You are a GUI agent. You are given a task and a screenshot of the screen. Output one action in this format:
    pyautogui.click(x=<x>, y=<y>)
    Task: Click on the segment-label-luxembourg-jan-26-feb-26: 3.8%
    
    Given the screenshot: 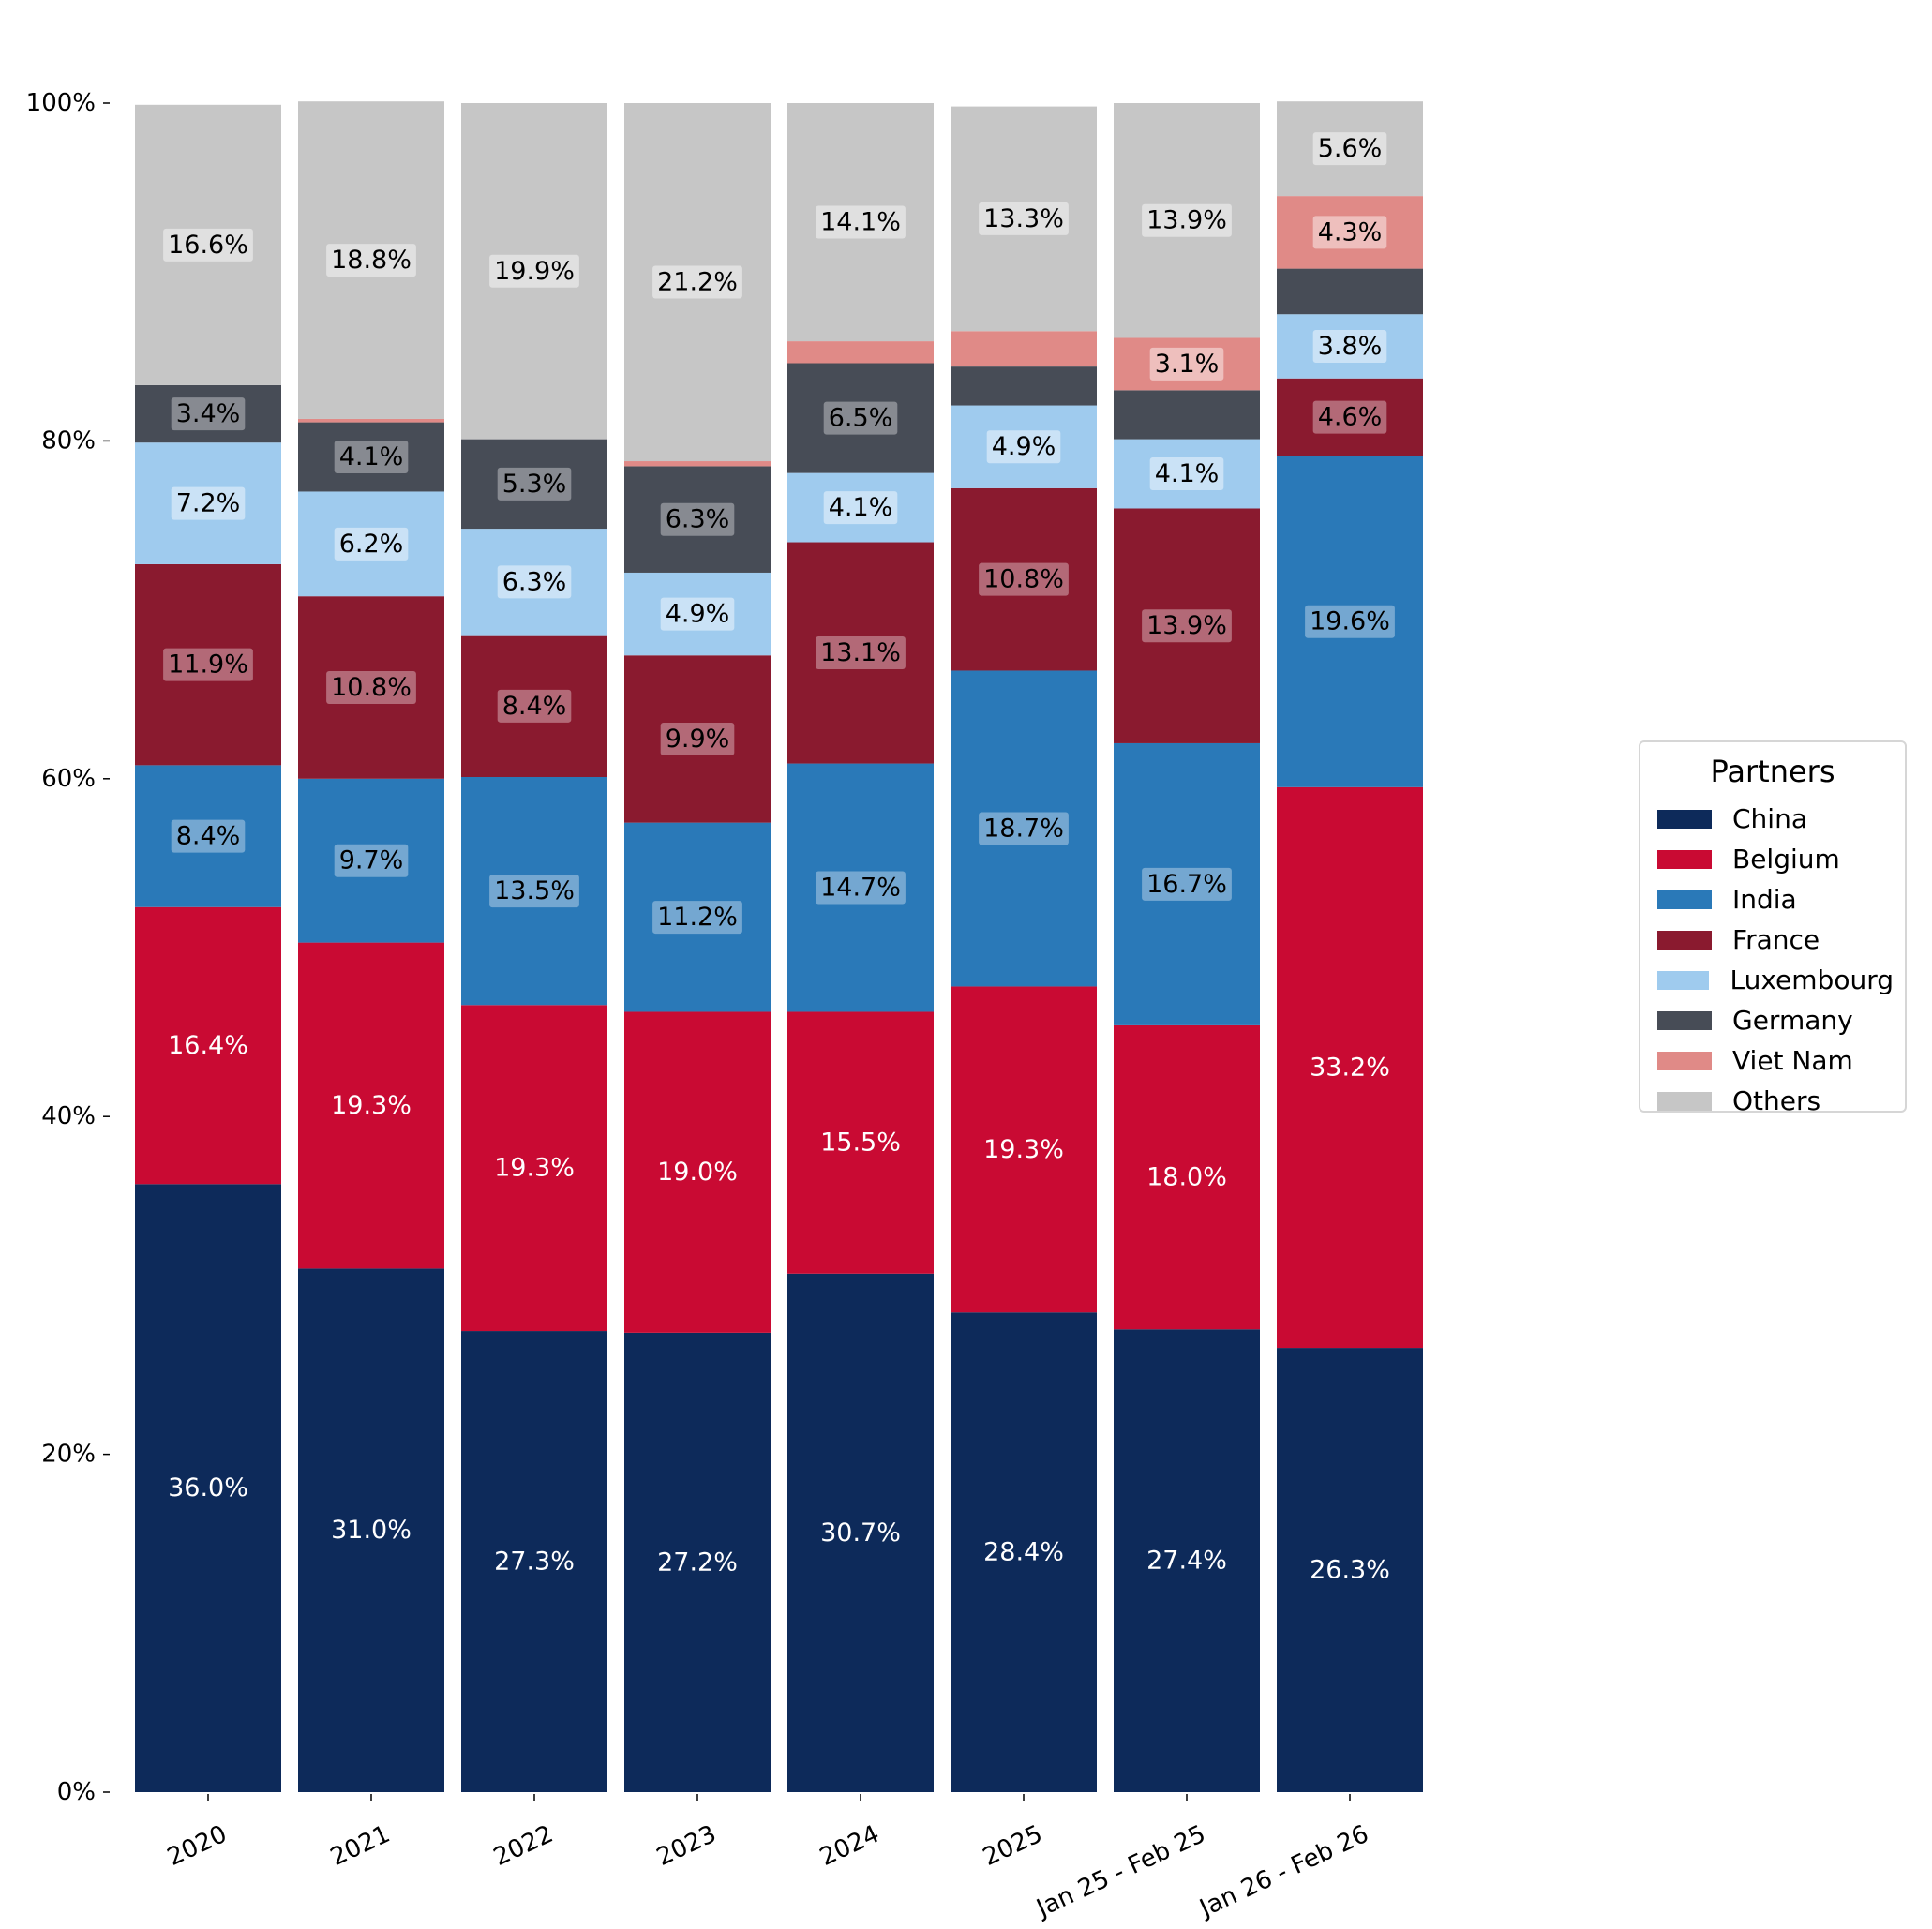 What is the action you would take?
    pyautogui.click(x=1351, y=346)
    